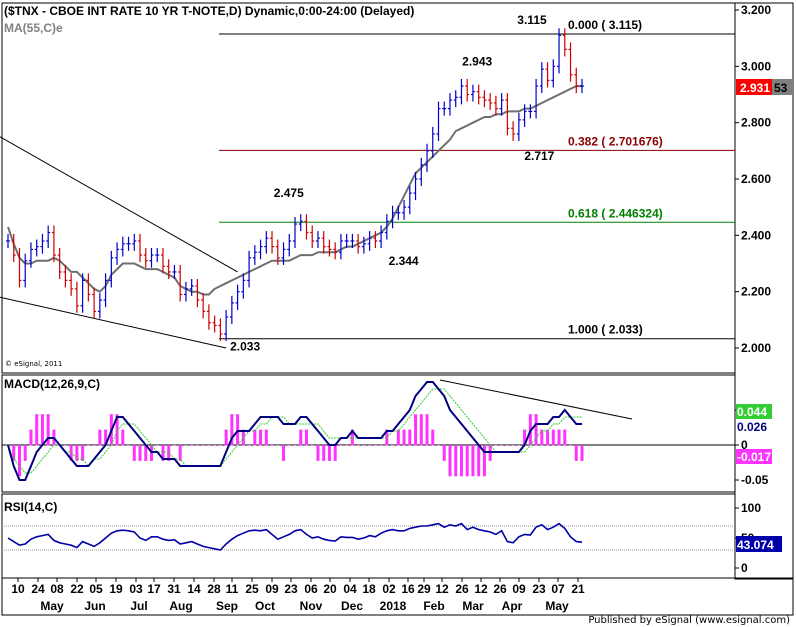  What do you see at coordinates (194, 589) in the screenshot?
I see `day-tick-label: 14` at bounding box center [194, 589].